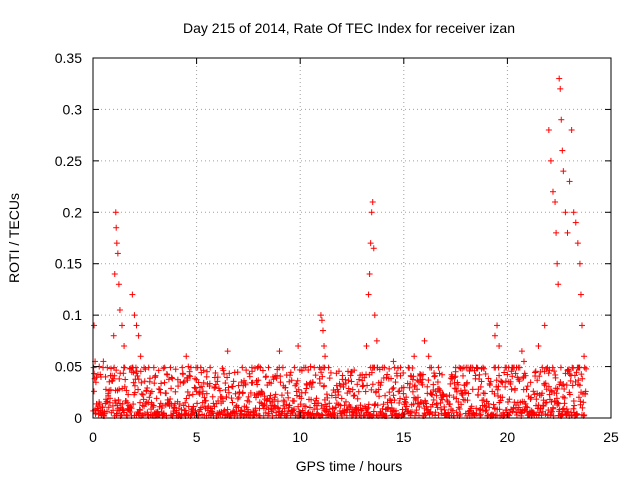  What do you see at coordinates (68, 367) in the screenshot?
I see `y-tick-label: 0.05` at bounding box center [68, 367].